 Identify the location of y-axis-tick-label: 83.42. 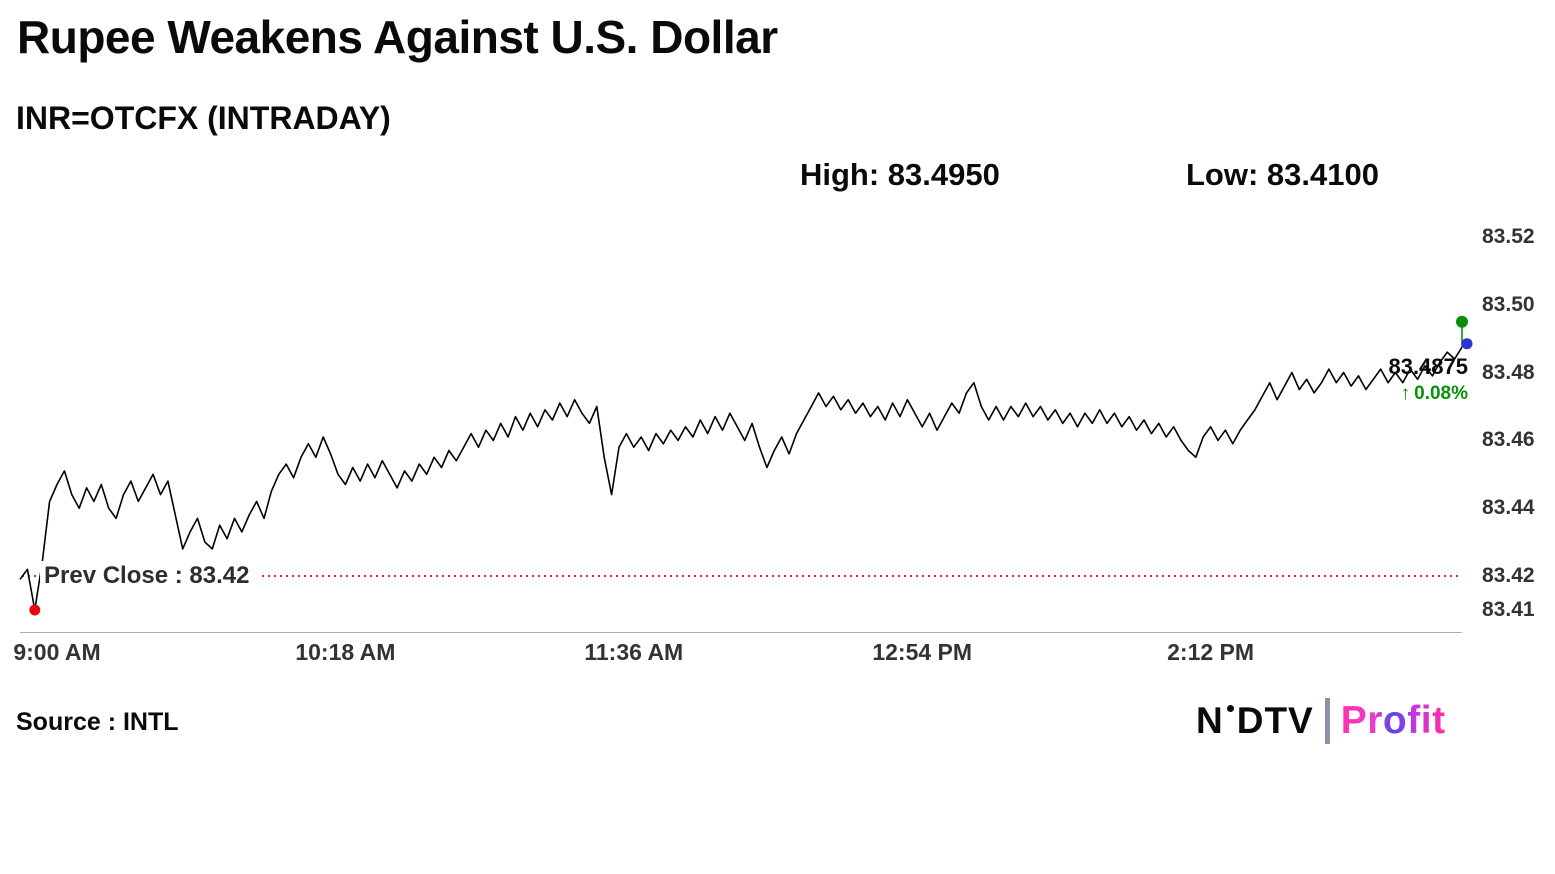
(1508, 575).